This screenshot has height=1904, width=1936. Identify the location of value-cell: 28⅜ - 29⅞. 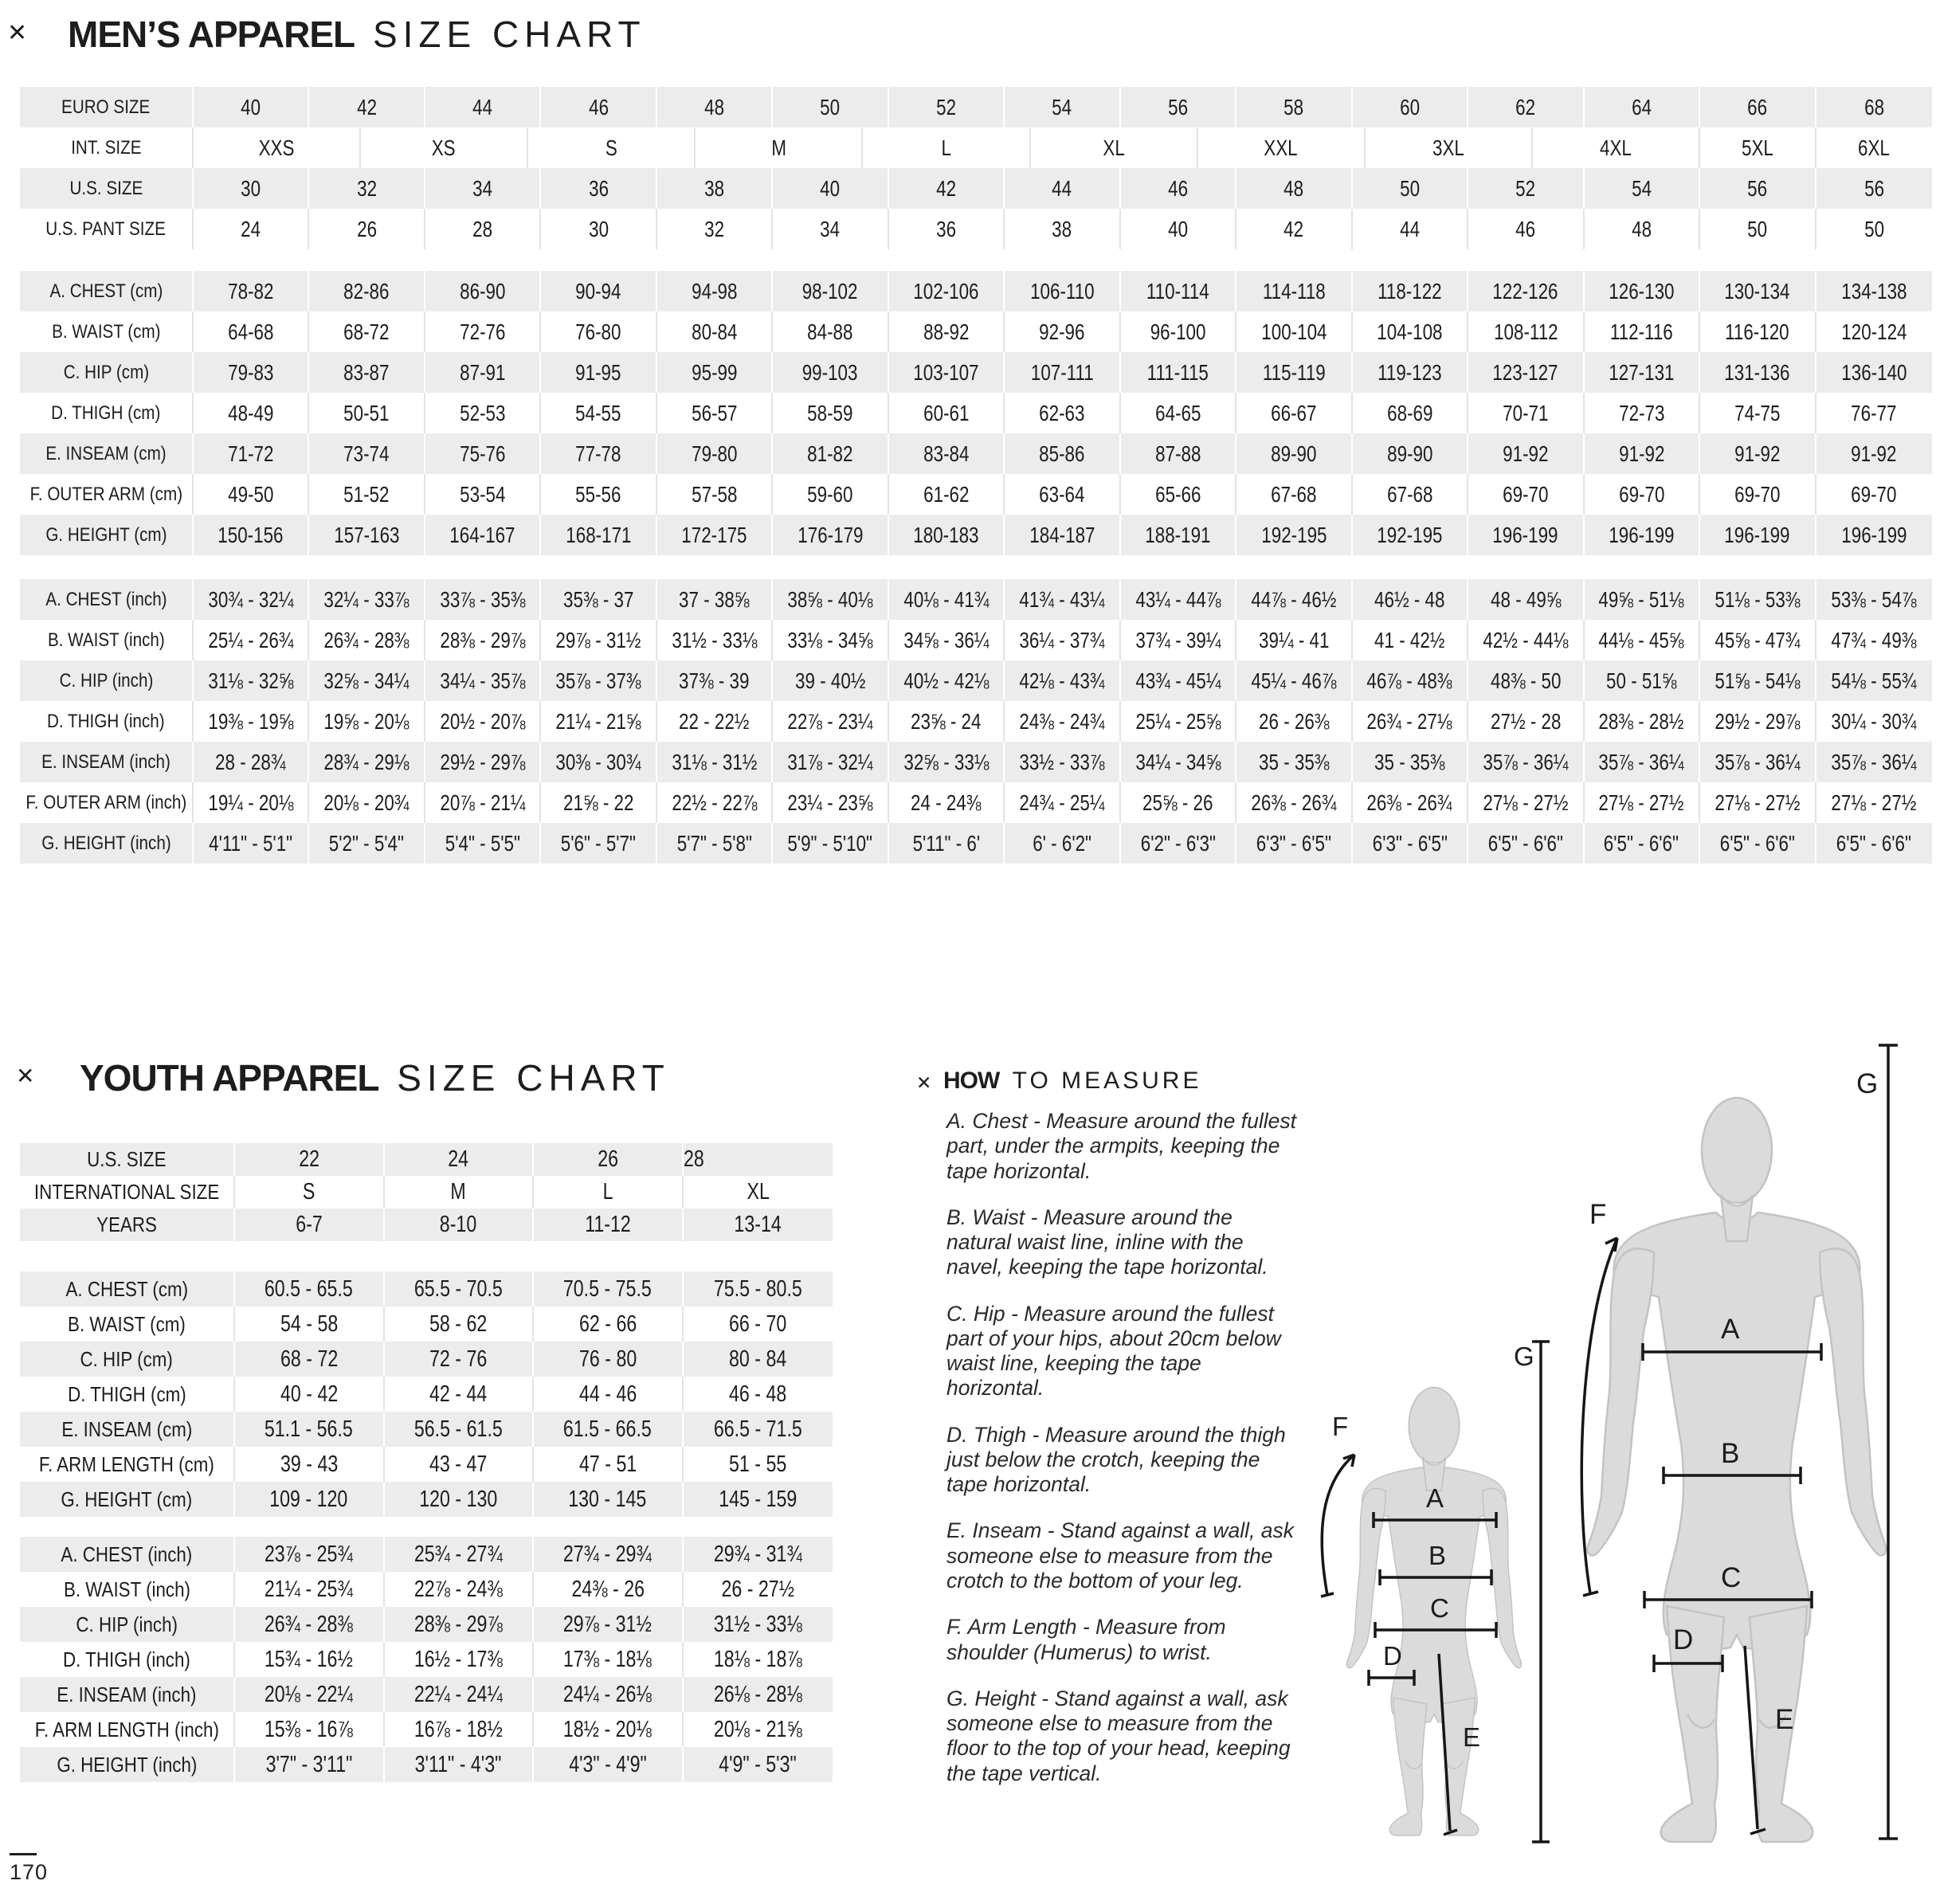
(459, 1624).